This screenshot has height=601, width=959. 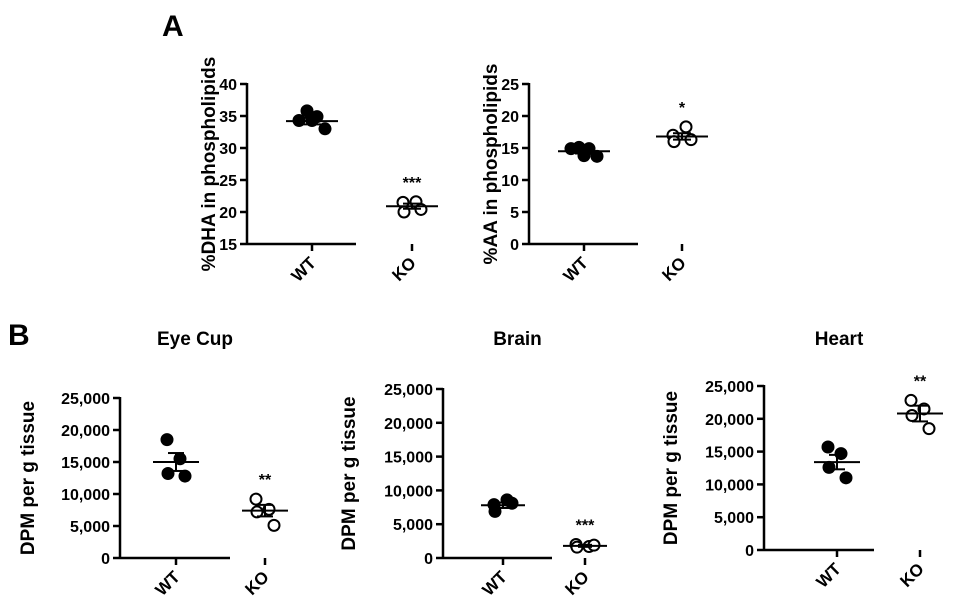 What do you see at coordinates (173, 26) in the screenshot?
I see `panel-label-a: A` at bounding box center [173, 26].